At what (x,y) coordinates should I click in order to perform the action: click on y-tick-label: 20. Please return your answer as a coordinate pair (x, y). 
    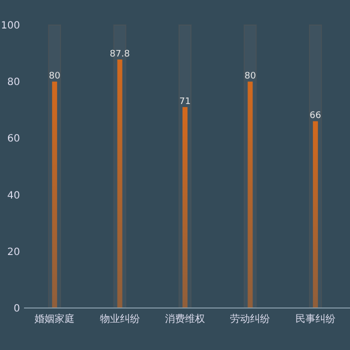
    Looking at the image, I should click on (13, 252).